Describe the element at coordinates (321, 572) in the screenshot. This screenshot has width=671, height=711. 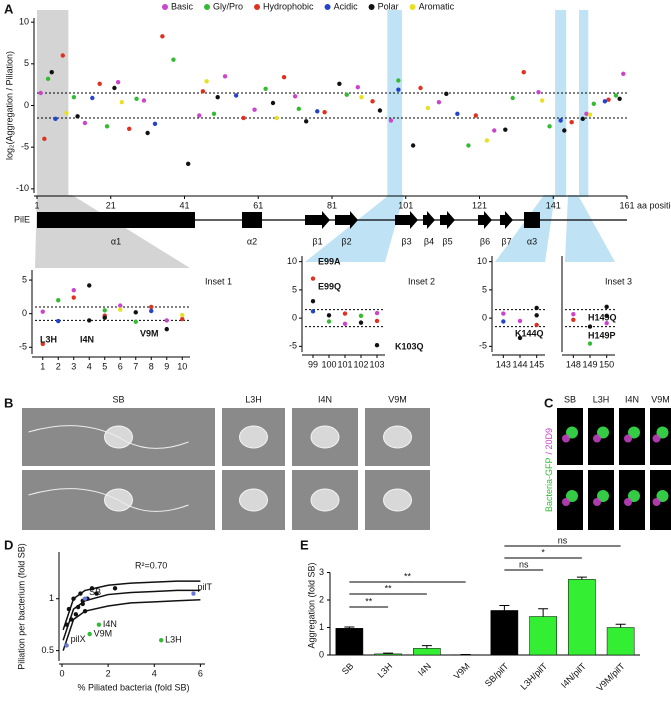
I see `y-tick-label: 3` at that location.